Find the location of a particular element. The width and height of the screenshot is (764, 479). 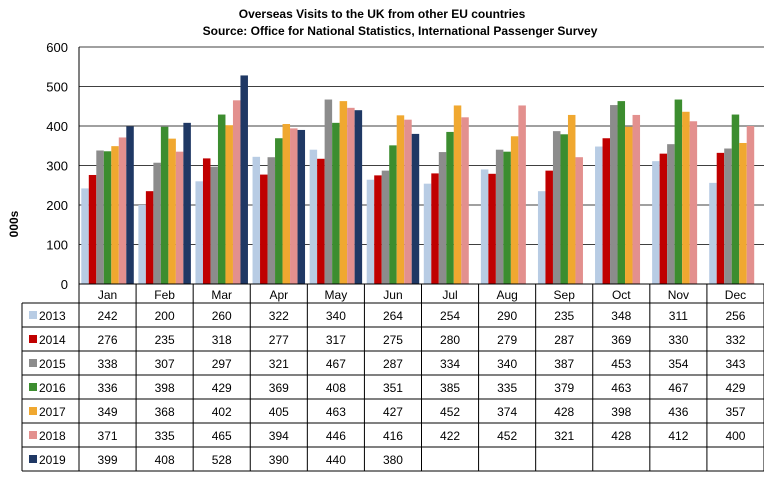

y-tick-label: 400 is located at coordinates (57, 126).